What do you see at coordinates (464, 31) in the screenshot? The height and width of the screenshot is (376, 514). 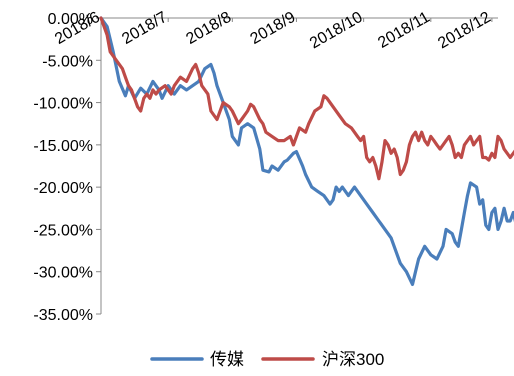 I see `x-tick-label: 2018/12` at bounding box center [464, 31].